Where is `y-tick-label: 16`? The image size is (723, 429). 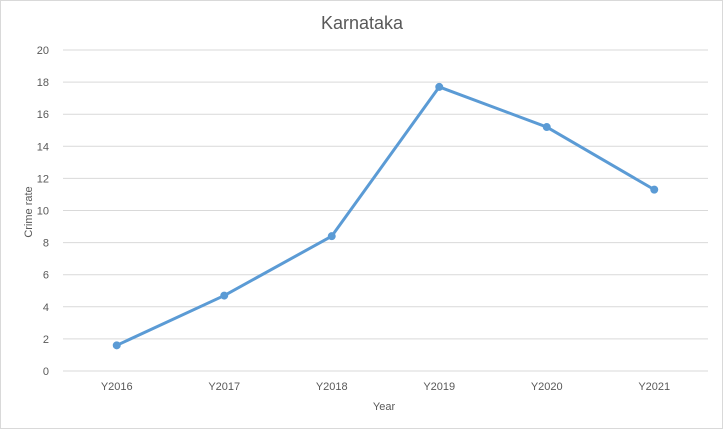 y-tick-label: 16 is located at coordinates (43, 115).